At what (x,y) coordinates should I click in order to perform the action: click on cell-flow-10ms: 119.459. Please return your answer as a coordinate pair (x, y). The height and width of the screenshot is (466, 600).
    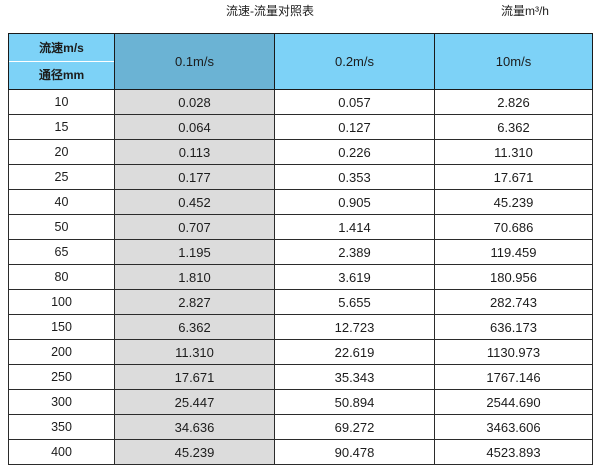
    Looking at the image, I should click on (513, 252).